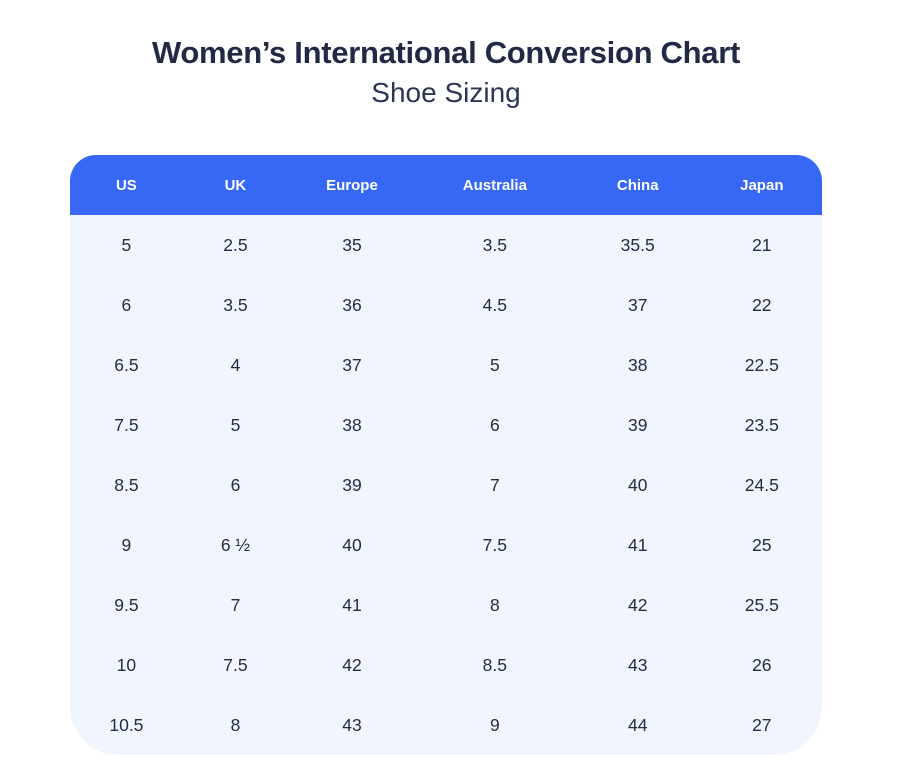  I want to click on size-cell-australia: 4.5, so click(494, 305).